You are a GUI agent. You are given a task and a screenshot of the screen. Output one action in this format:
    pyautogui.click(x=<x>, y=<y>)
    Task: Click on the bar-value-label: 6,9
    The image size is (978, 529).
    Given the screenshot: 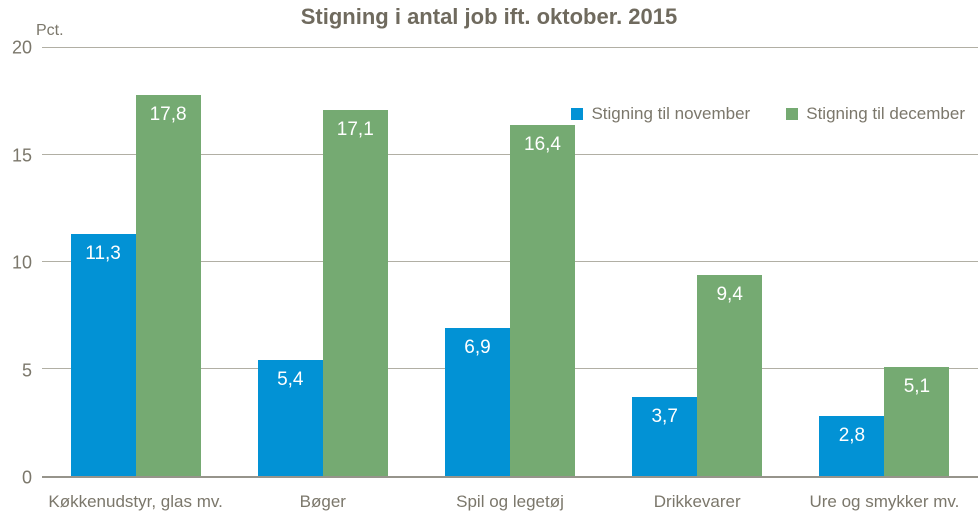 What is the action you would take?
    pyautogui.click(x=477, y=348)
    